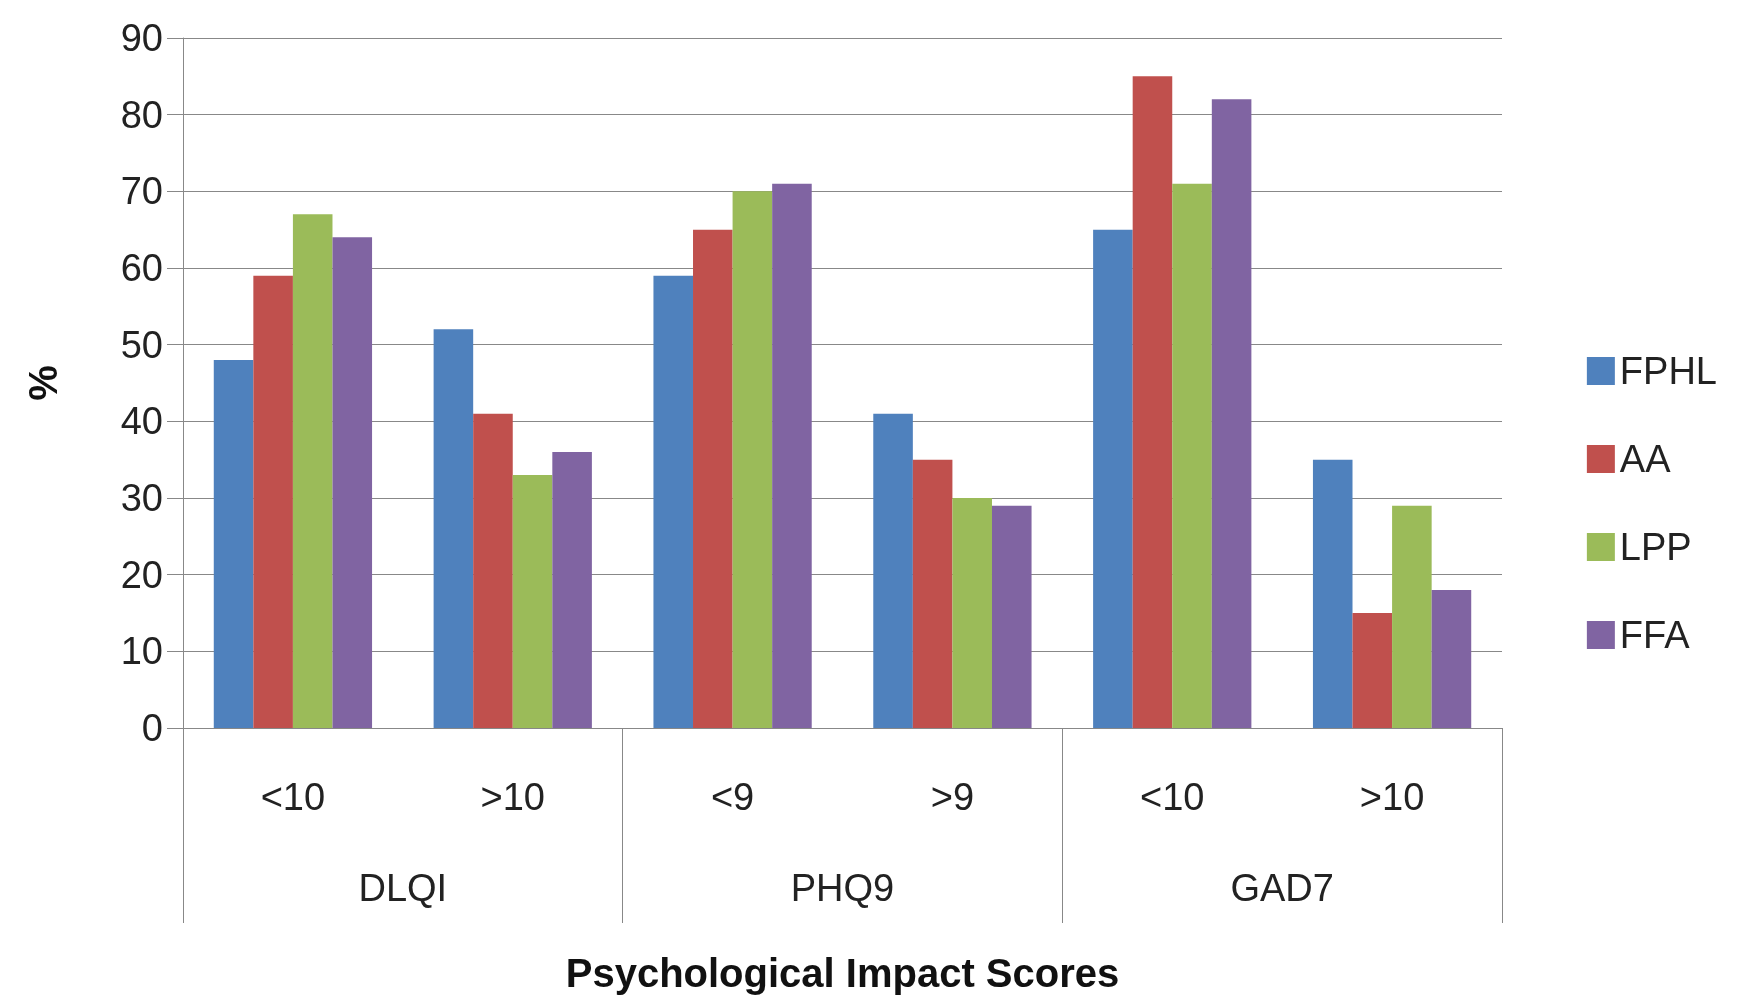 The image size is (1740, 1007). I want to click on y-tick-label: 30, so click(141, 498).